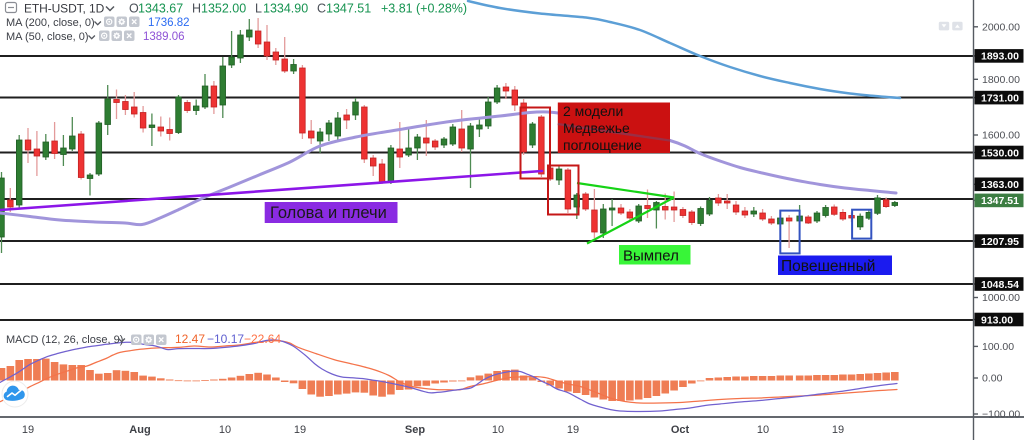  What do you see at coordinates (262, 339) in the screenshot?
I see `svg-text: −22.64` at bounding box center [262, 339].